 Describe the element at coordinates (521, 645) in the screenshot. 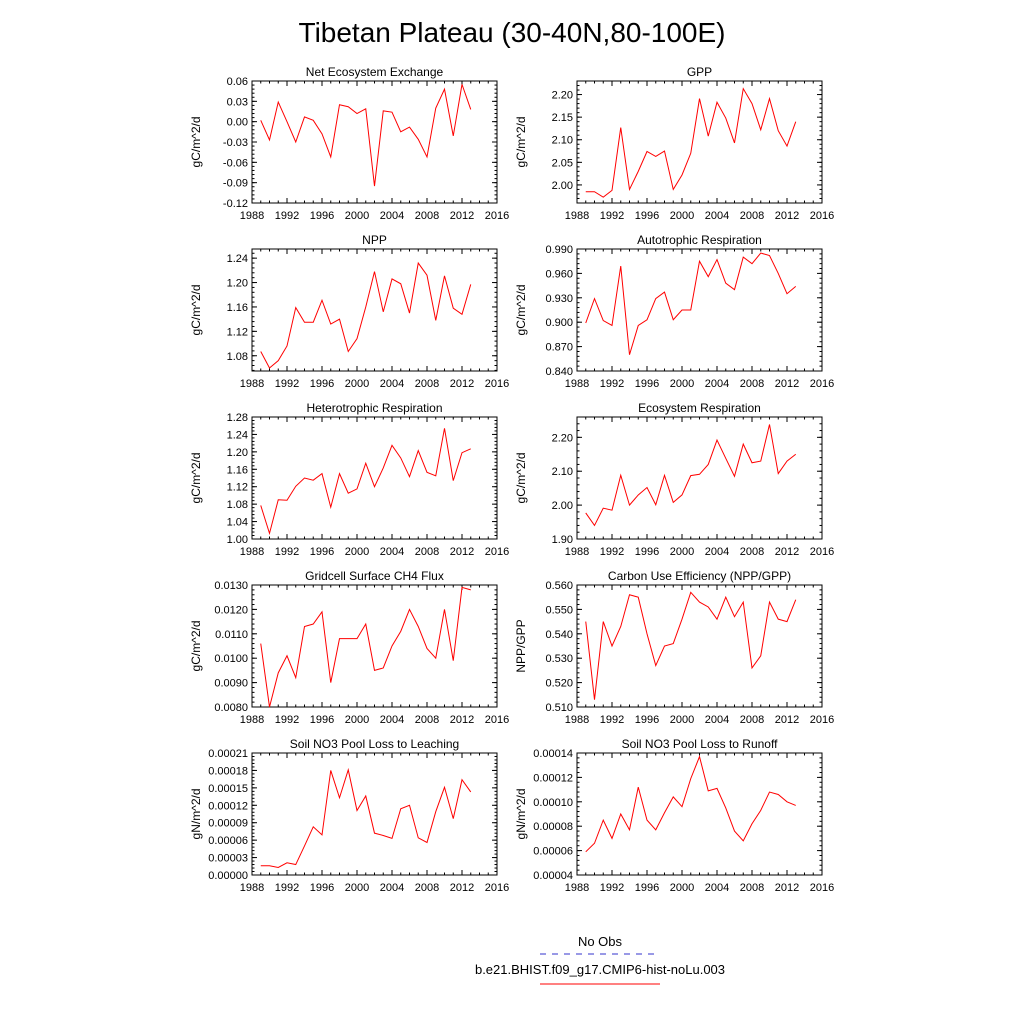

I see `y-axis-label: NPP/GPP` at that location.